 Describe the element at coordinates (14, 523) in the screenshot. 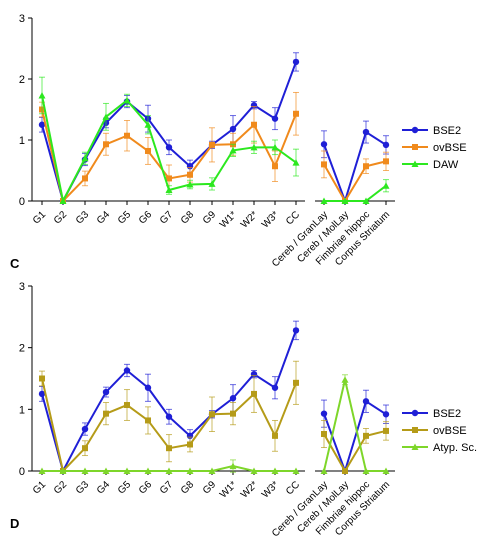

I see `panel-label: D` at that location.